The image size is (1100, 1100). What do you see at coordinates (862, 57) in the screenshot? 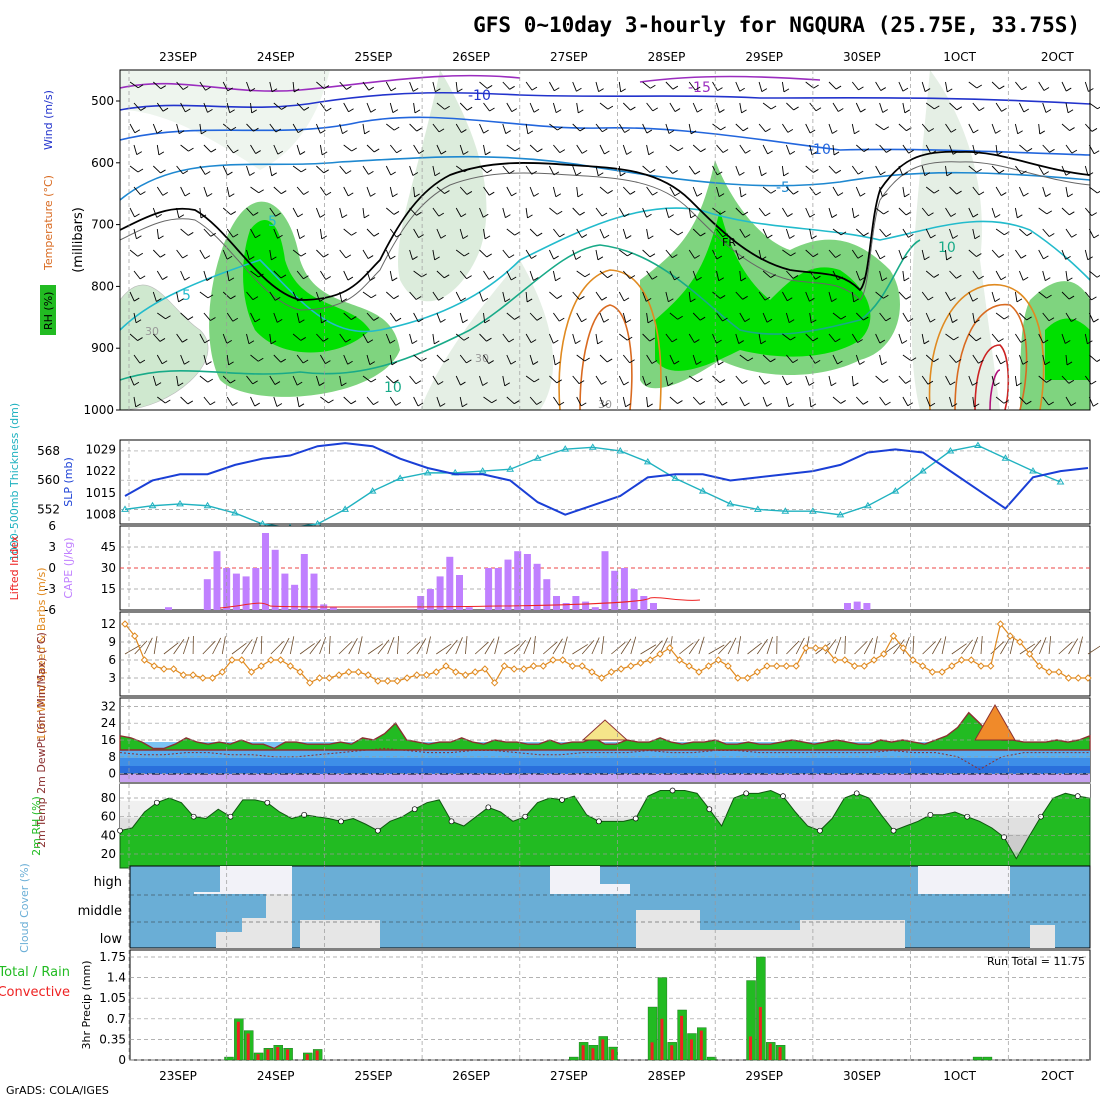
I see `date-label: 30SEP` at bounding box center [862, 57].